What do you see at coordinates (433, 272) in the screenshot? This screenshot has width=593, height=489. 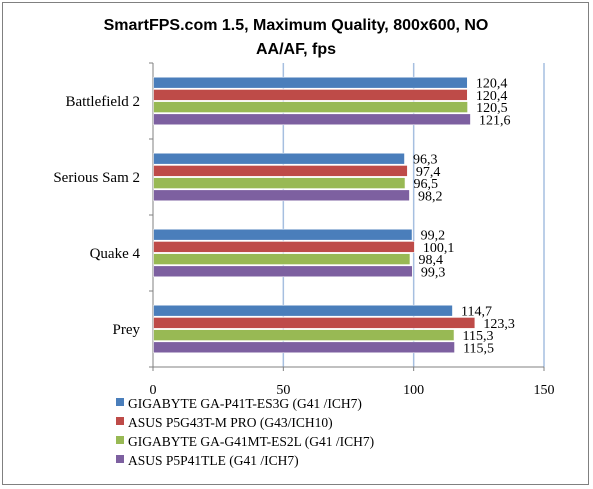 I see `data-label: 99,3` at bounding box center [433, 272].